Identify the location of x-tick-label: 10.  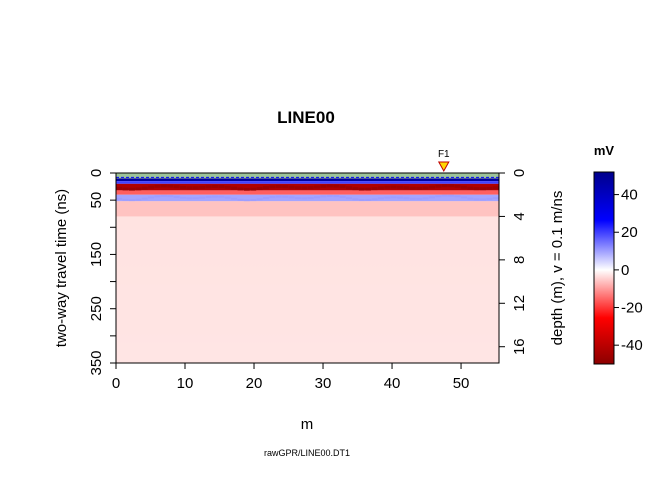
(185, 383).